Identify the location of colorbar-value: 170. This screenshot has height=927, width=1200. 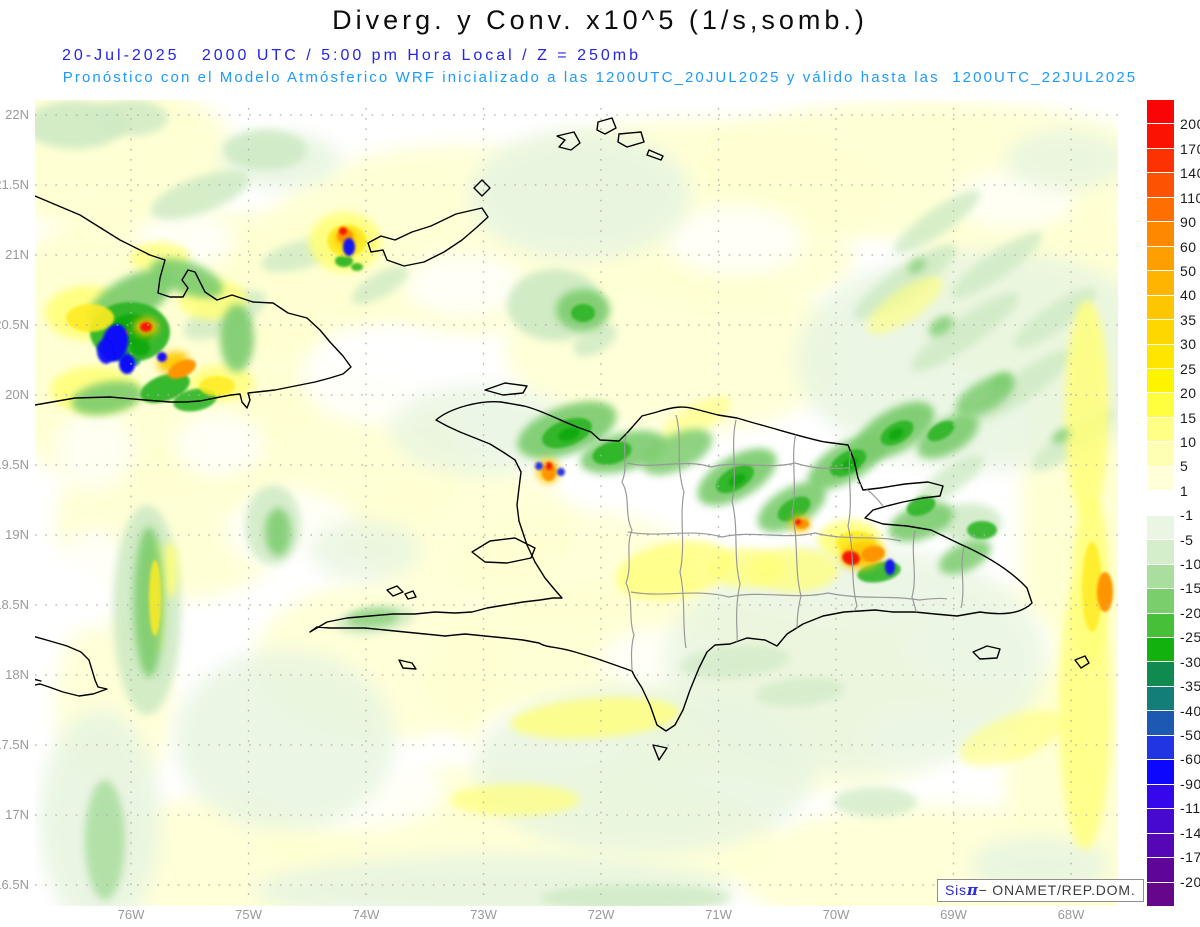
(1190, 148).